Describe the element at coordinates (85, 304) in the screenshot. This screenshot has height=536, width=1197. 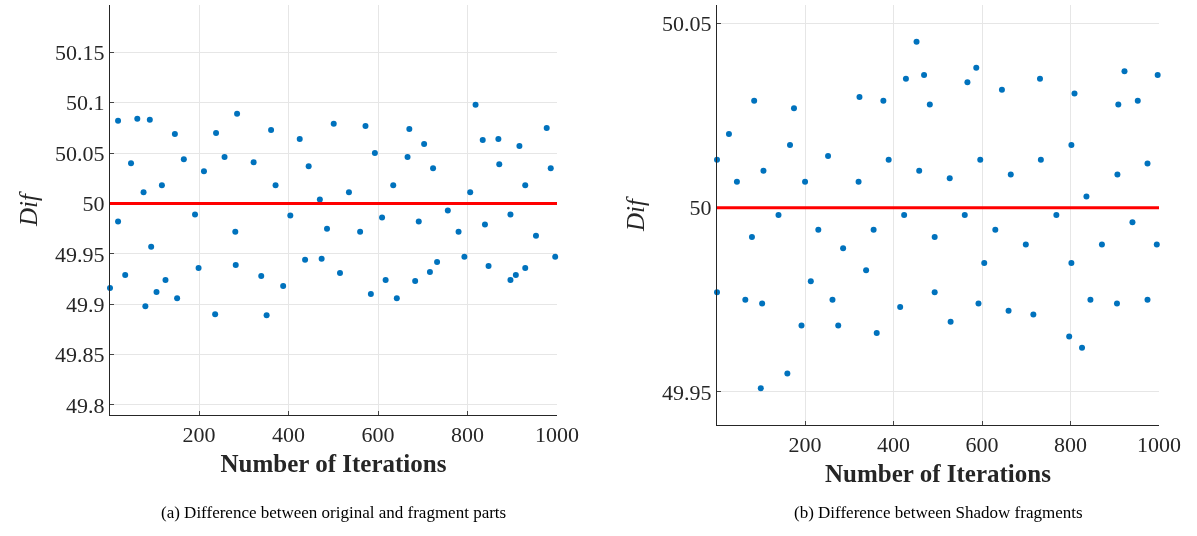
I see `y-tick-label: 49.9` at that location.